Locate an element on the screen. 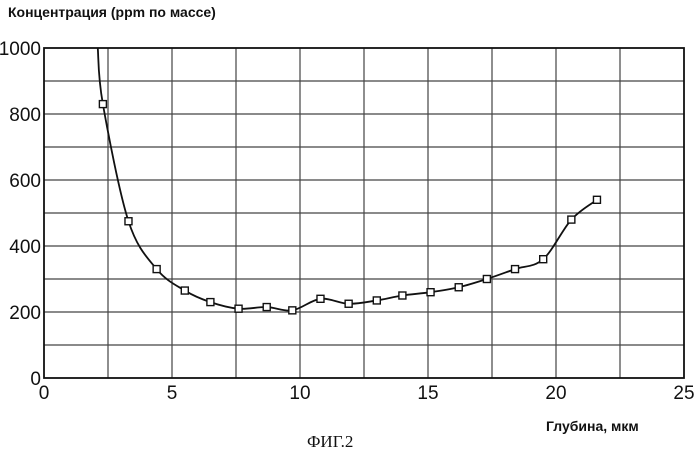 Image resolution: width=698 pixels, height=456 pixels. y-tick-label: 600 is located at coordinates (25, 181).